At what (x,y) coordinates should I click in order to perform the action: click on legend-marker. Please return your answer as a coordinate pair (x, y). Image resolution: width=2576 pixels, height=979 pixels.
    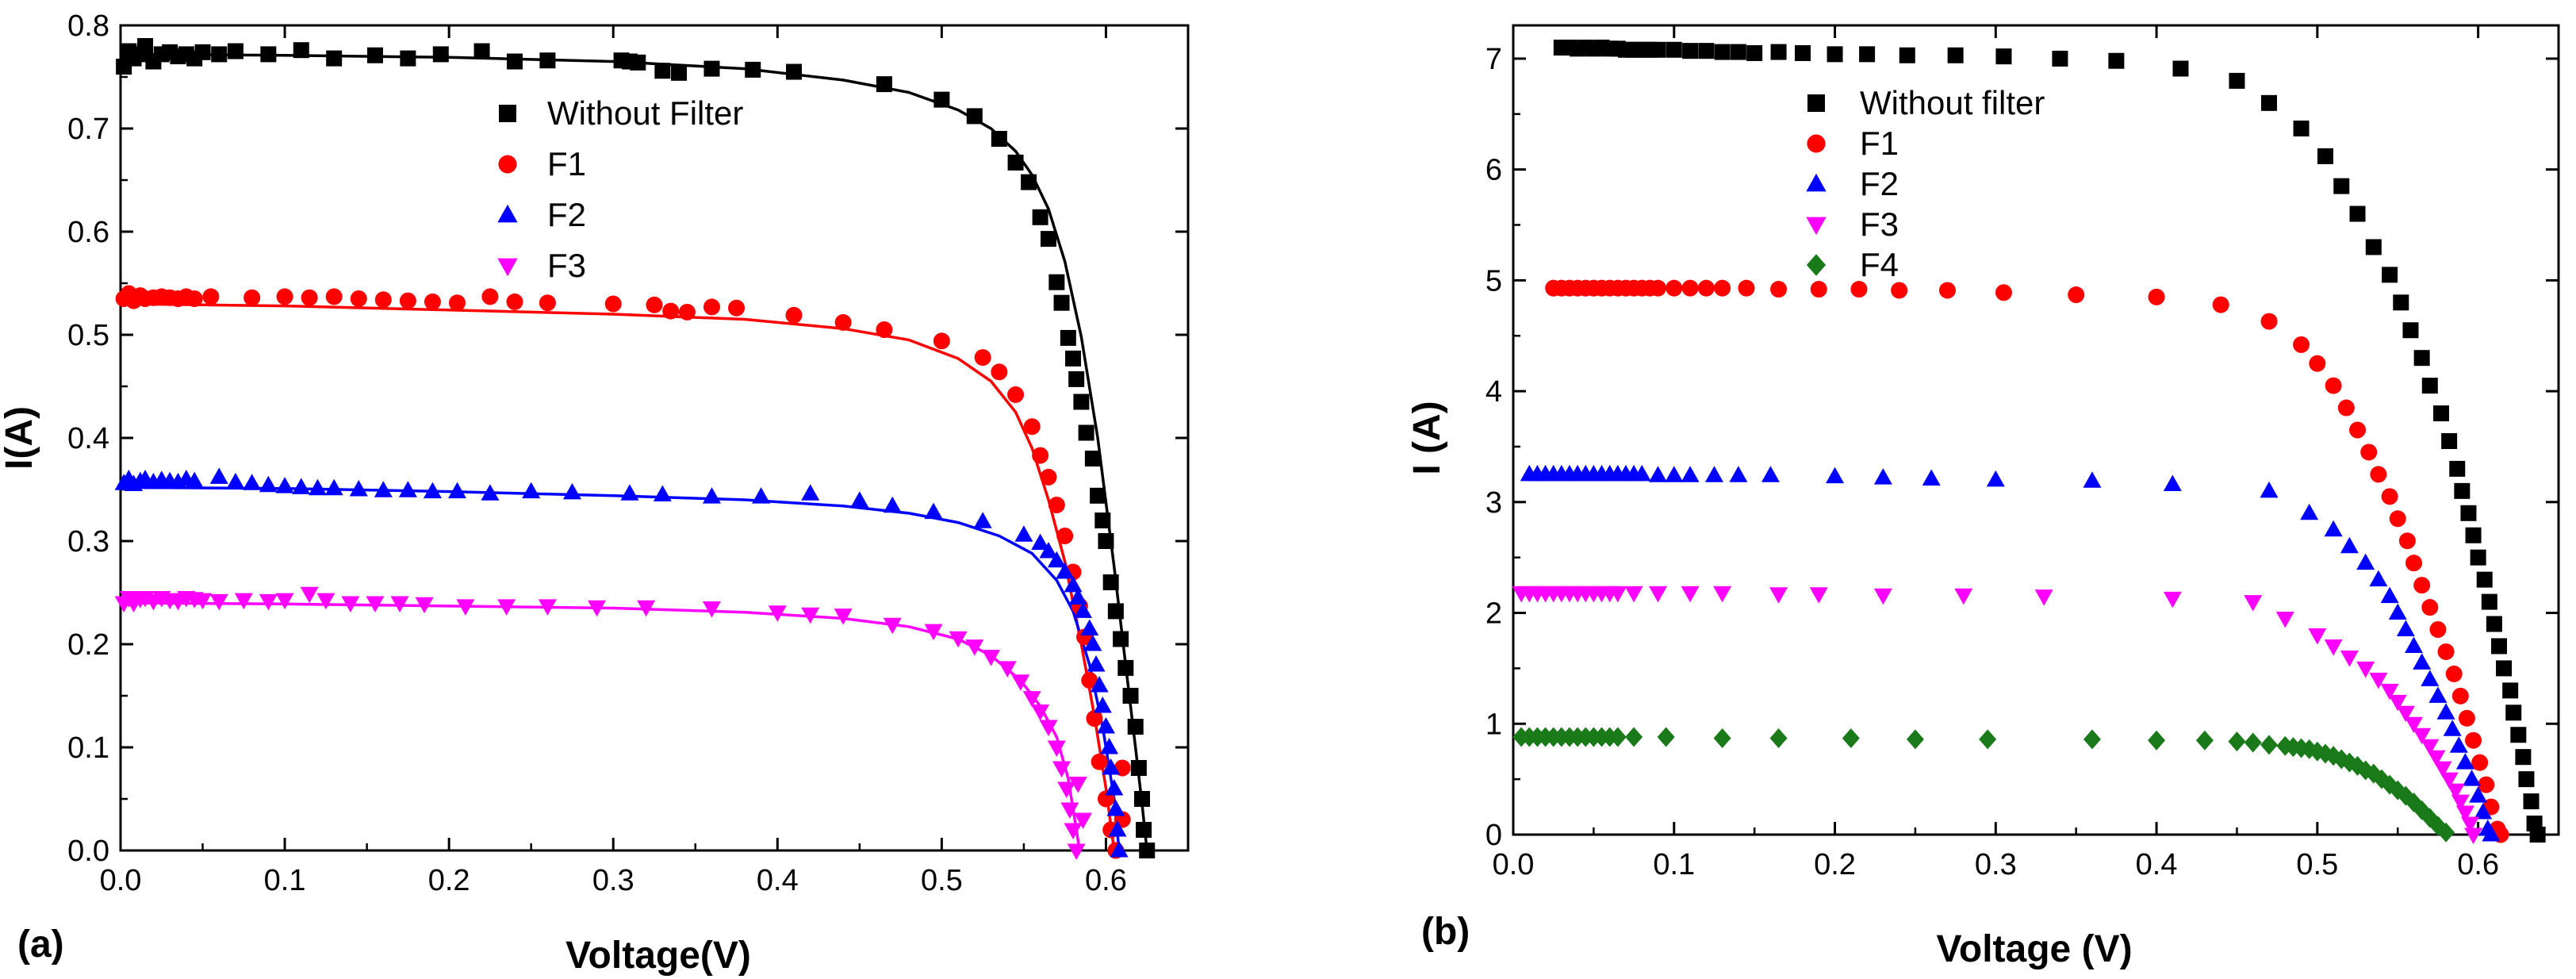
    Looking at the image, I should click on (1816, 103).